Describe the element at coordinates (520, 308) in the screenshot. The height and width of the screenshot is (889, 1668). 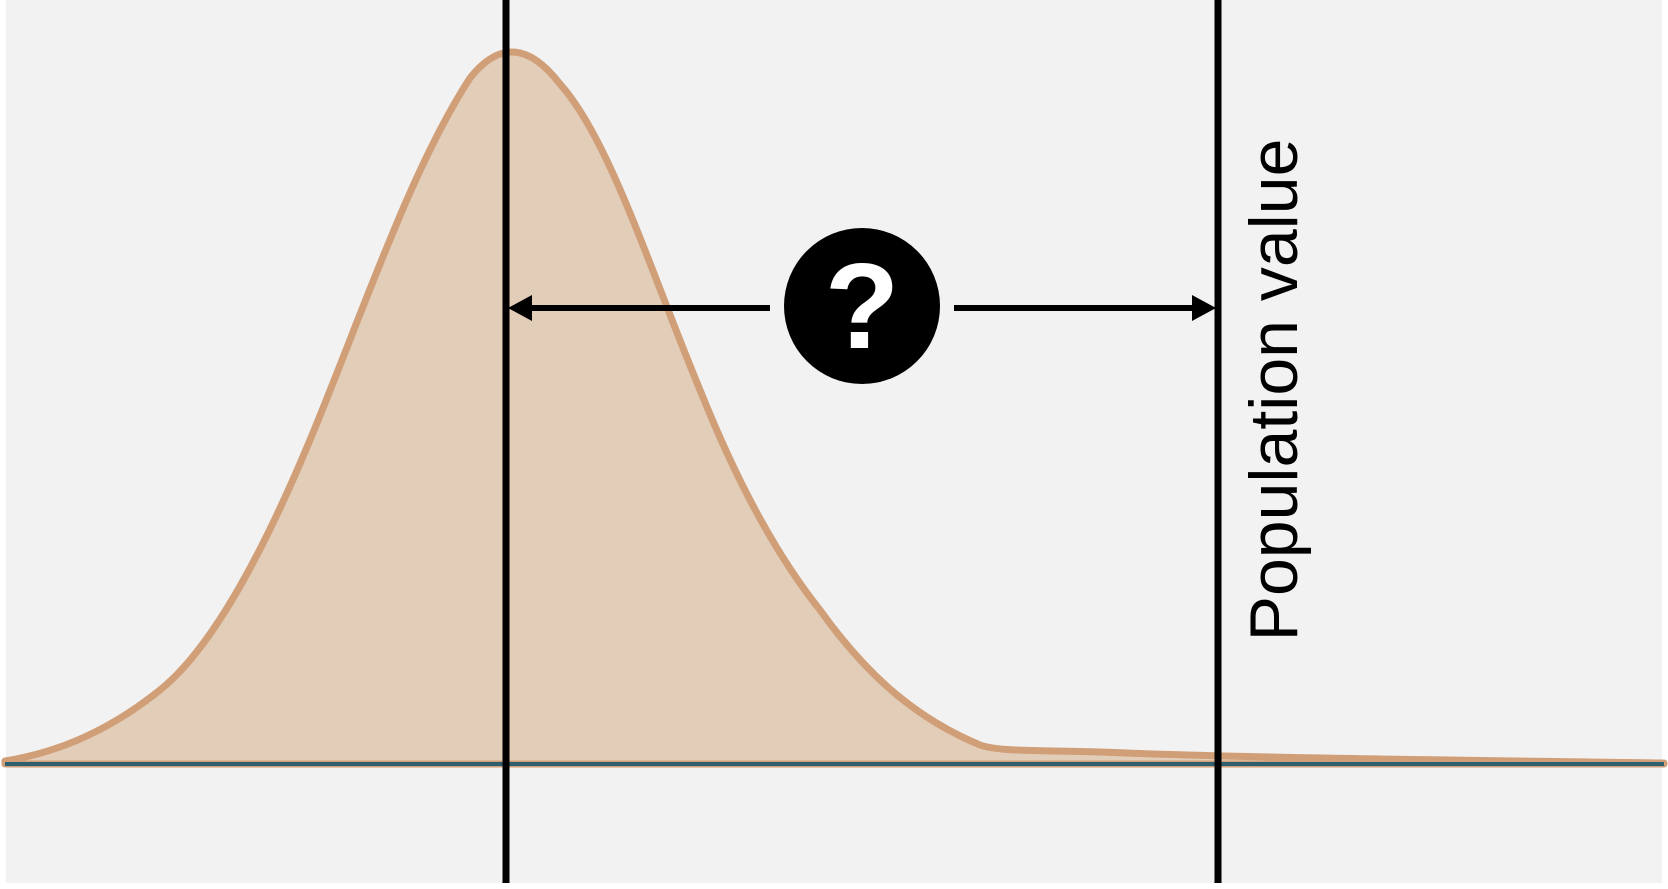
I see `arrowhead-left-icon` at that location.